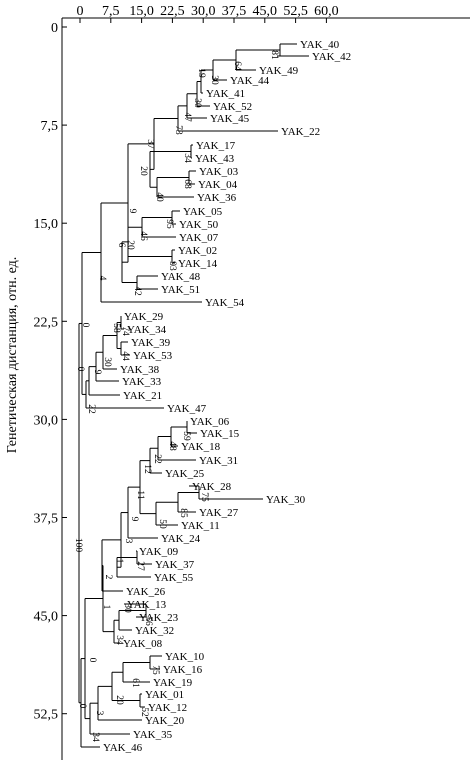 The width and height of the screenshot is (473, 770). What do you see at coordinates (320, 45) in the screenshot?
I see `leaf-label: YAK_40` at bounding box center [320, 45].